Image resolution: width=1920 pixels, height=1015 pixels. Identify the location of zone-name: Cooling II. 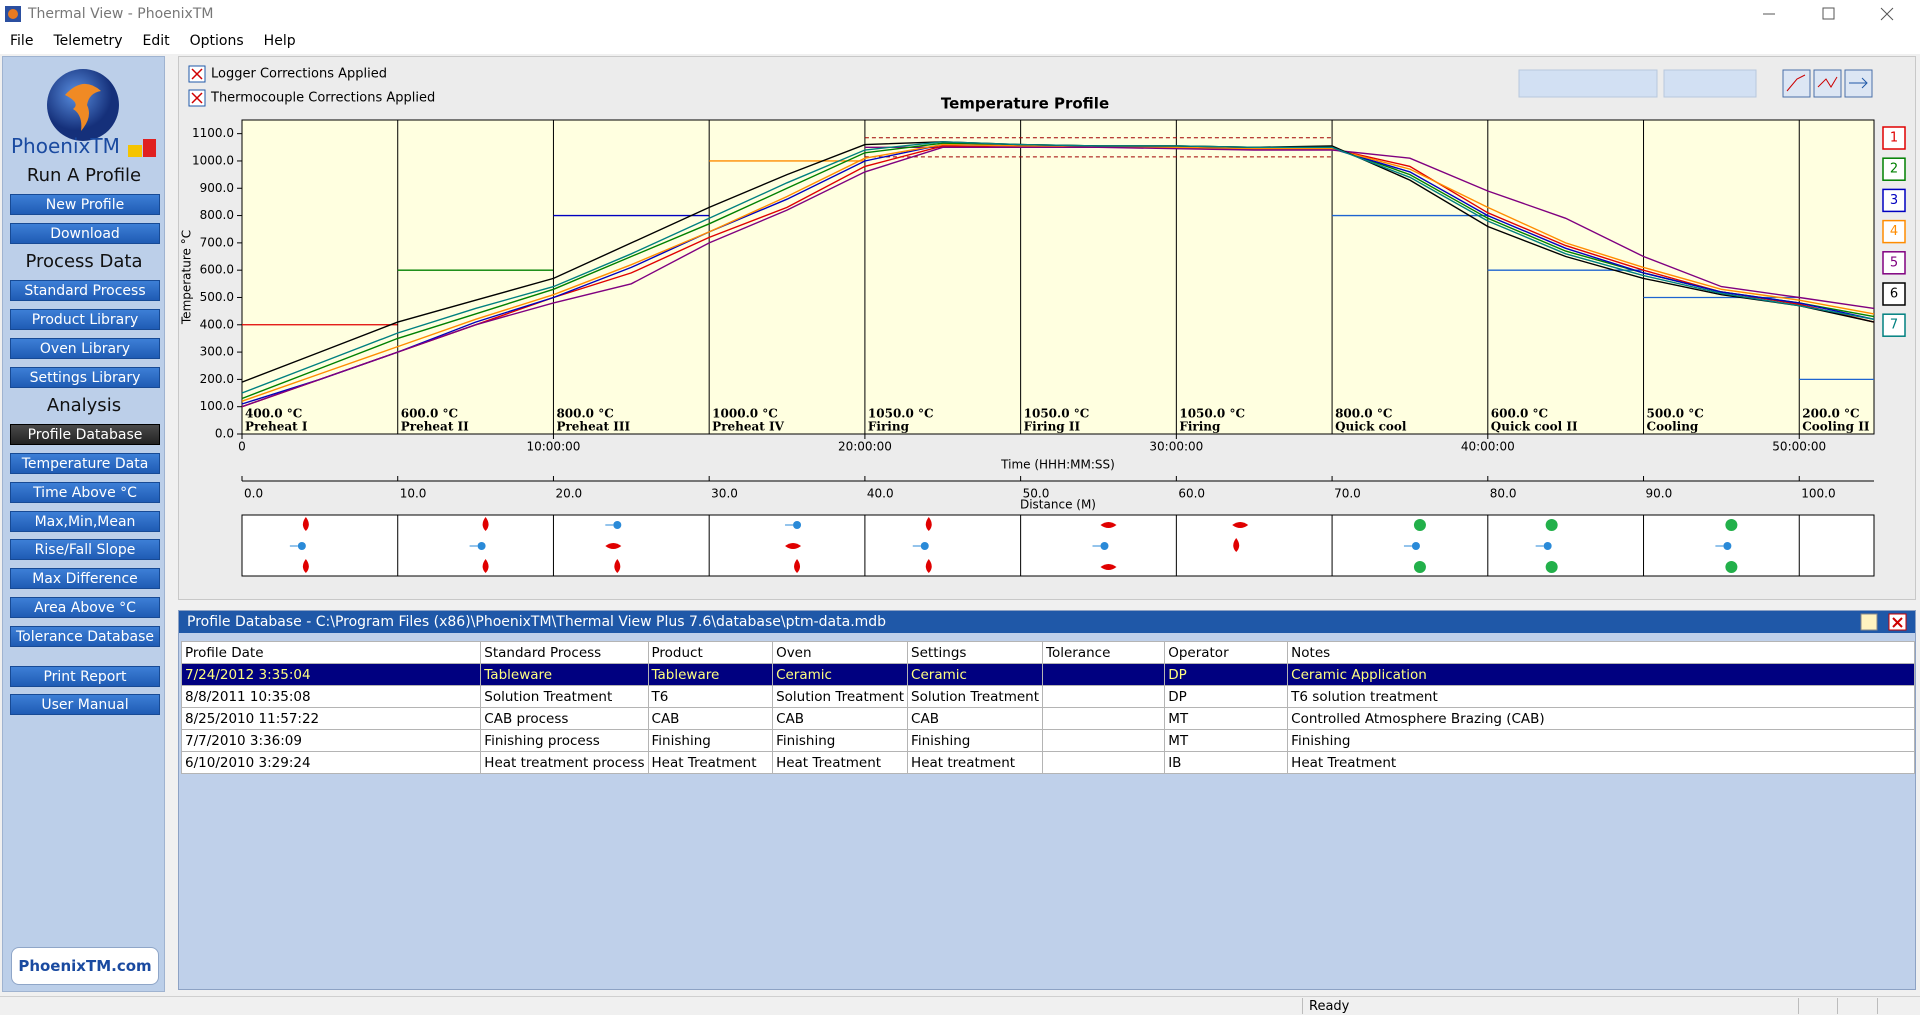
(1836, 427).